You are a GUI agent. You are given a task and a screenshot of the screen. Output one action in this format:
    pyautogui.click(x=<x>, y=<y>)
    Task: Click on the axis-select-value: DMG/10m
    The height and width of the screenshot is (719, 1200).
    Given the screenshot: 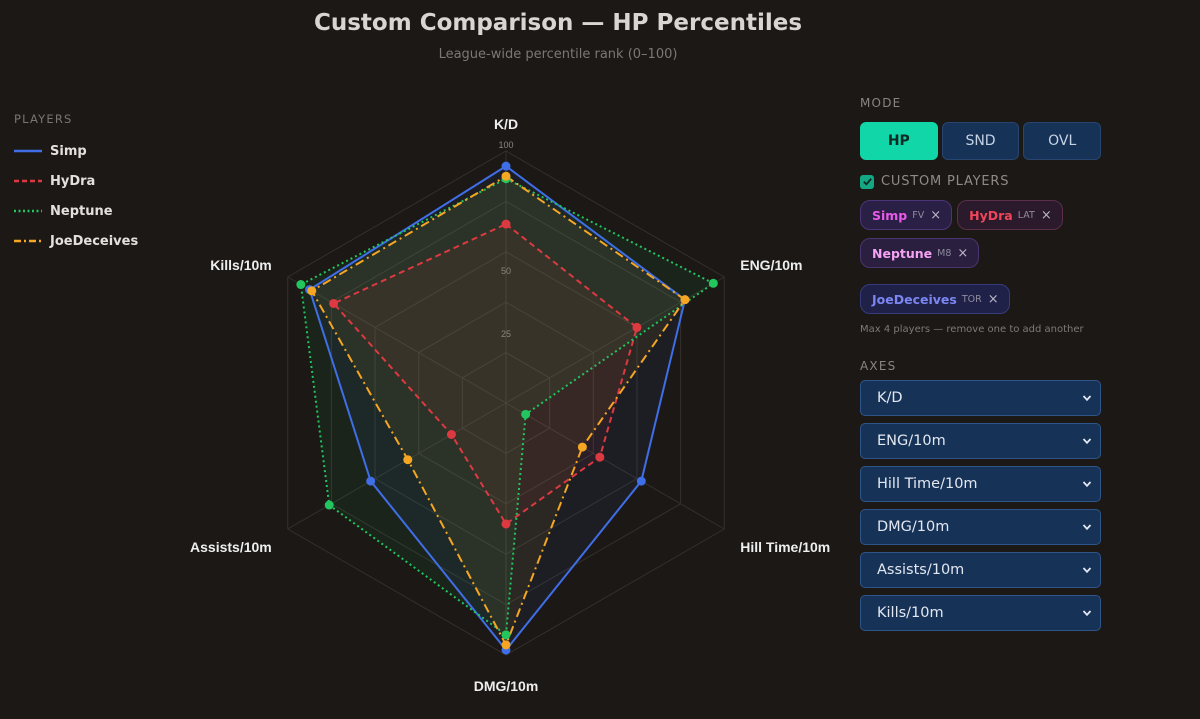 What is the action you would take?
    pyautogui.click(x=913, y=527)
    